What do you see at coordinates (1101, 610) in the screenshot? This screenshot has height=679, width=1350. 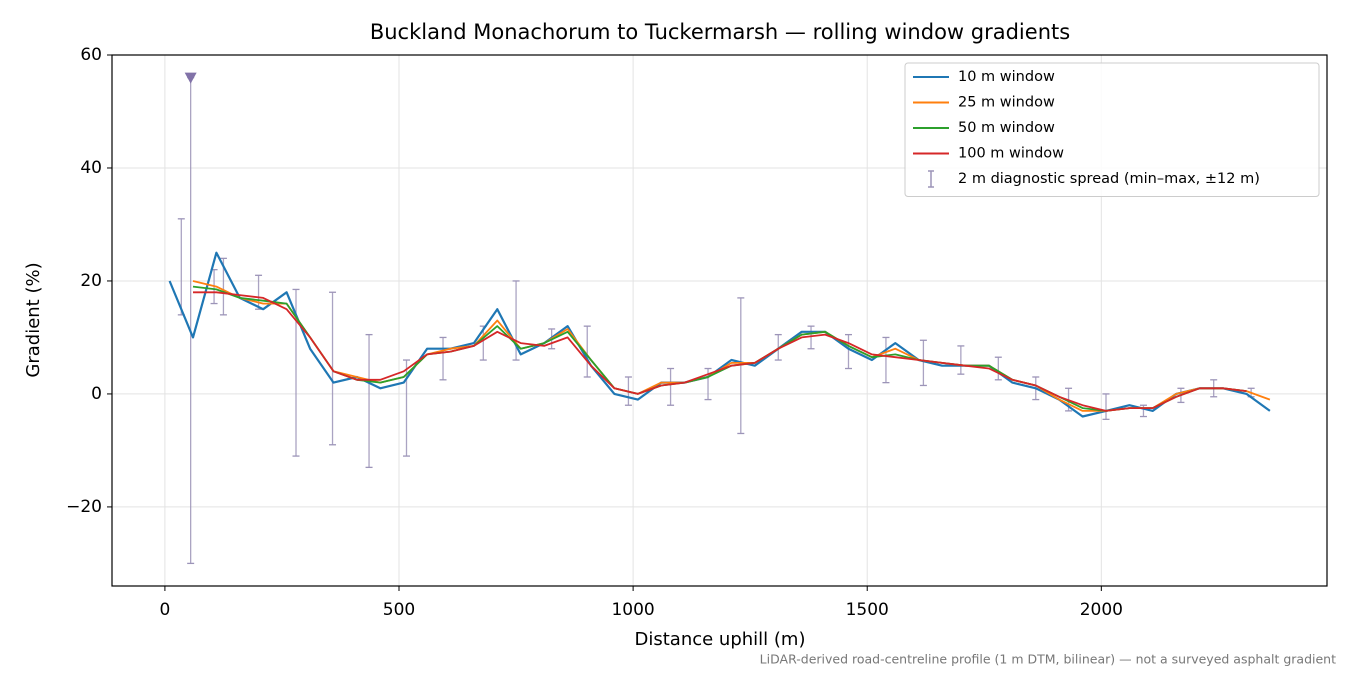 I see `x-tick-label: 2000` at bounding box center [1101, 610].